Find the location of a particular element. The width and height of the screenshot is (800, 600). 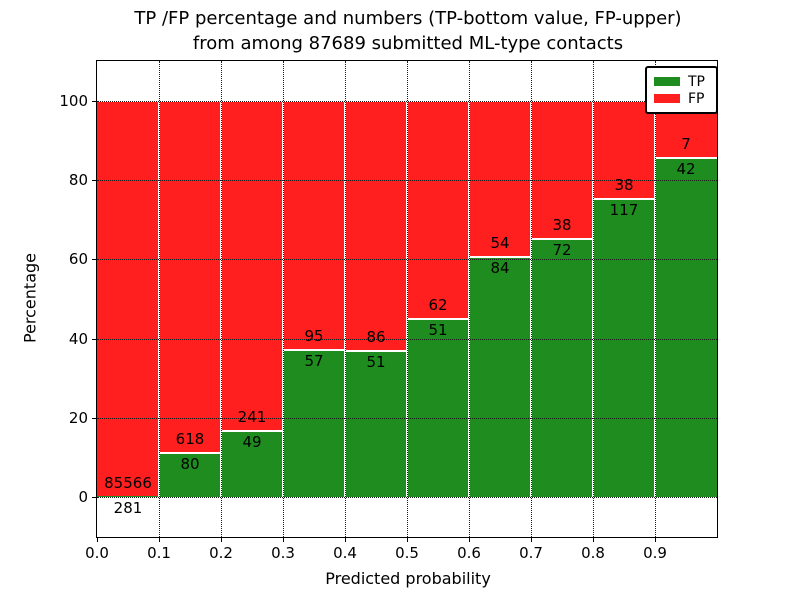

legend: TP FP is located at coordinates (681, 90).